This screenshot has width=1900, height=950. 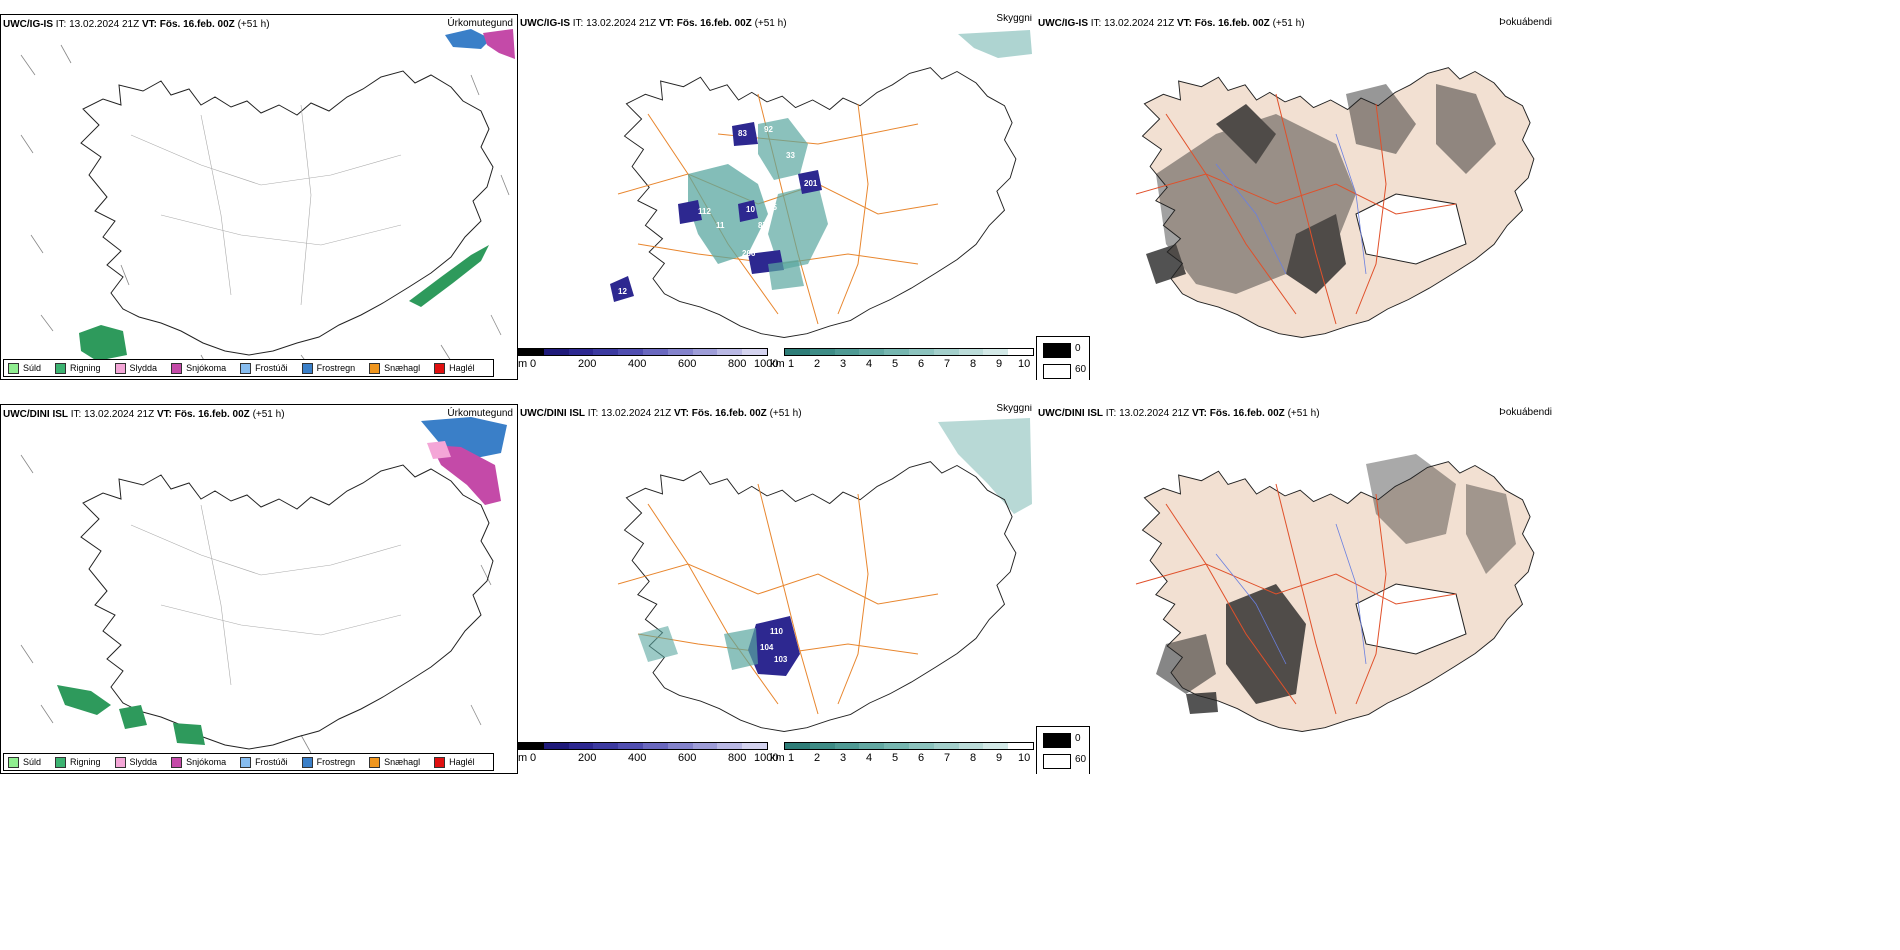 What do you see at coordinates (587, 364) in the screenshot?
I see `cb-tick: 200` at bounding box center [587, 364].